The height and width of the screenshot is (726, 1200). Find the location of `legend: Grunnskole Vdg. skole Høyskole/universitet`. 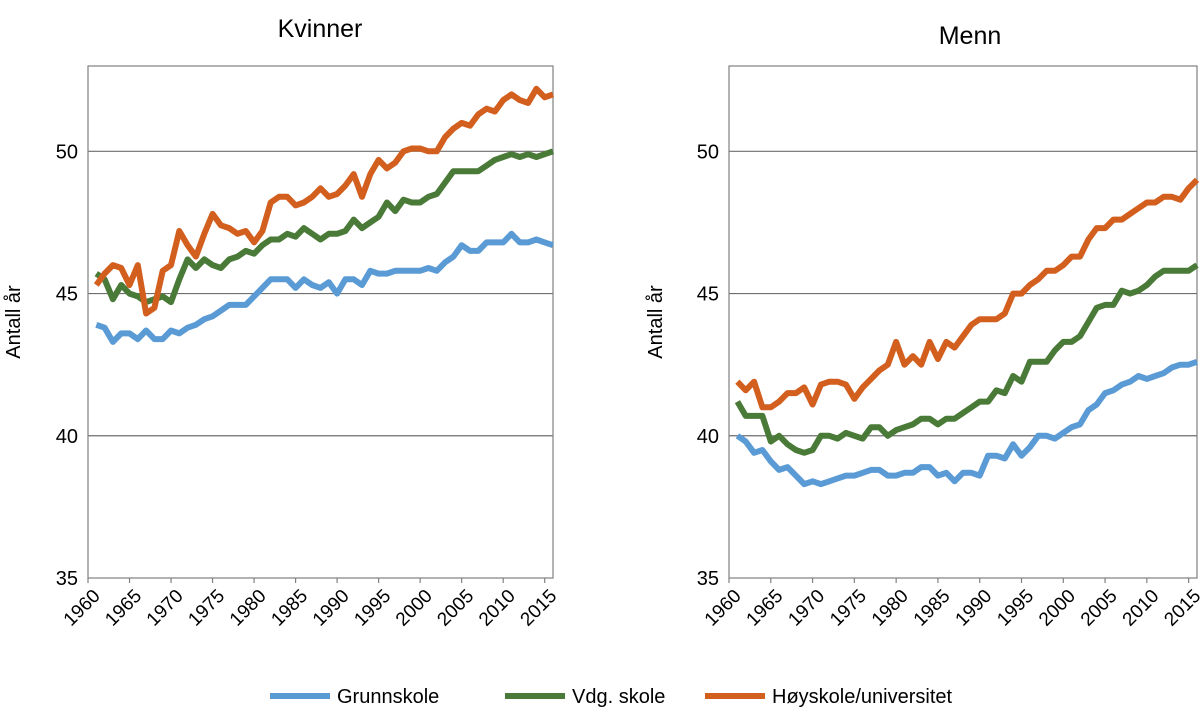

legend: Grunnskole Vdg. skole Høyskole/universitet is located at coordinates (611, 697).